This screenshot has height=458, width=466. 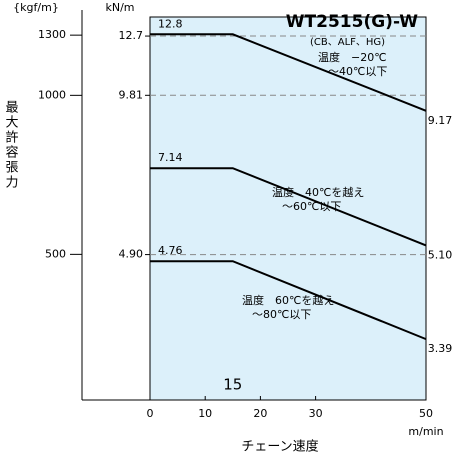 I want to click on value-label: 5.10, so click(x=440, y=254).